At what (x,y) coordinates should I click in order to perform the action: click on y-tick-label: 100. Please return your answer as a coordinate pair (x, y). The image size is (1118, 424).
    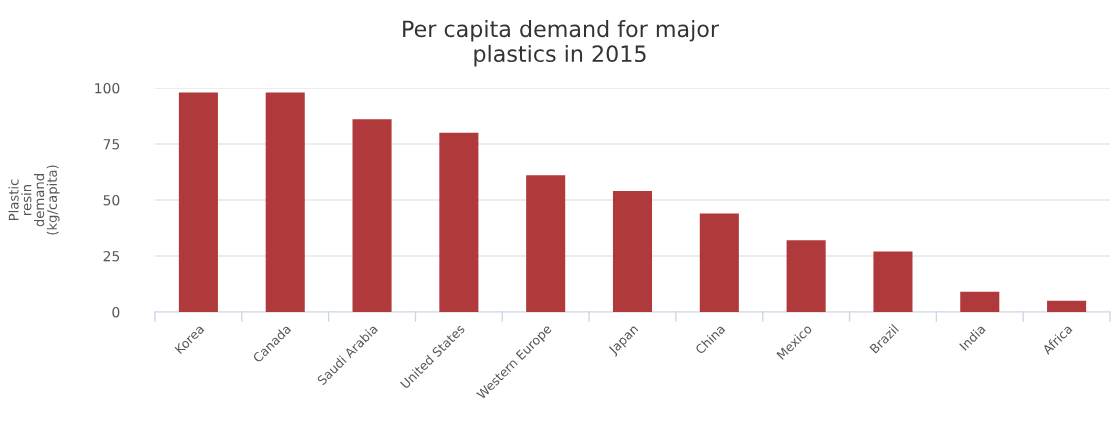
    Looking at the image, I should click on (107, 88).